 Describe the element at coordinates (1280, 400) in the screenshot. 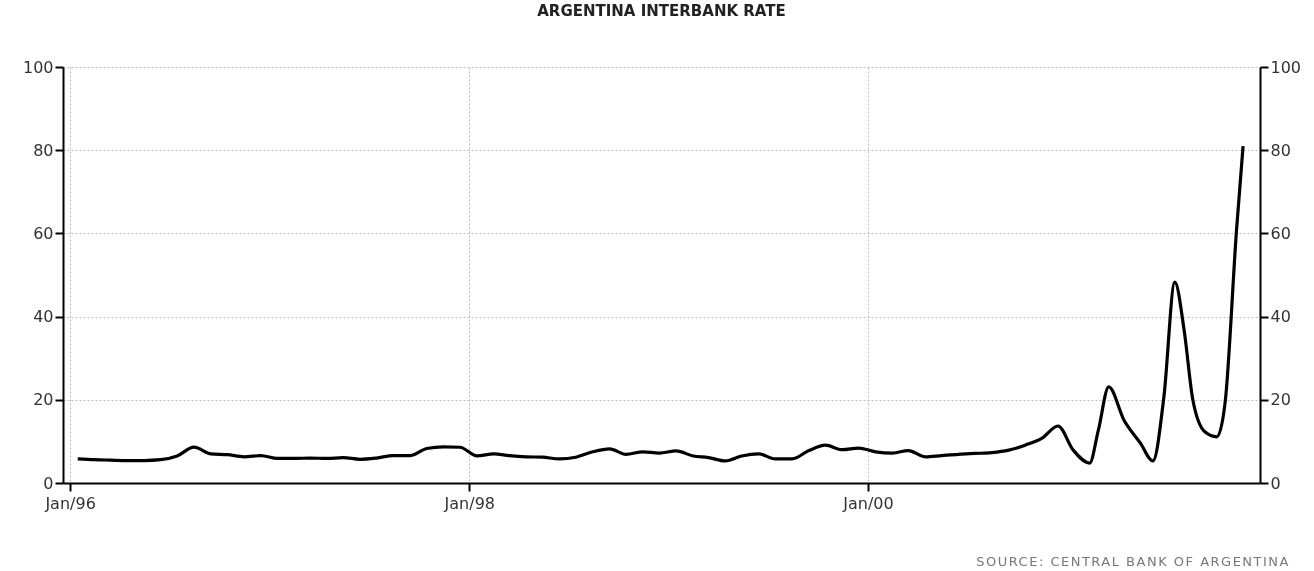

I see `y2-tick-label: 20` at that location.